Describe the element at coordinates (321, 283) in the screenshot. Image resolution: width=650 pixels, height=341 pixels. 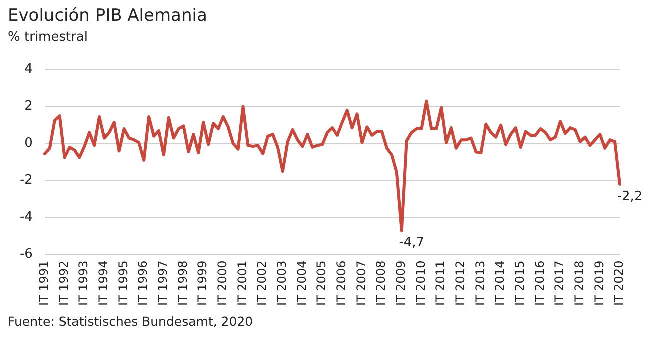
I see `x-tick-label: IT 2005` at that location.